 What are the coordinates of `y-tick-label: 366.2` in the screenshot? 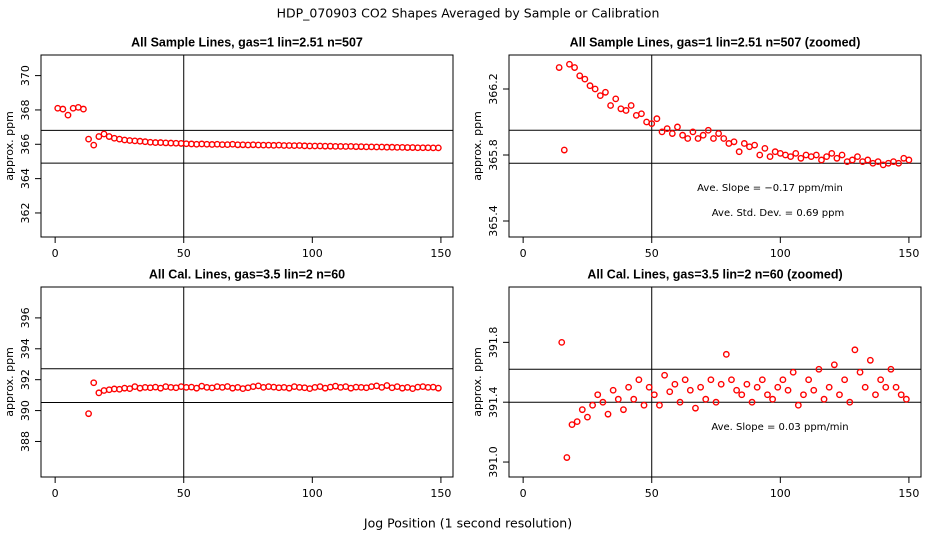 It's located at (493, 89).